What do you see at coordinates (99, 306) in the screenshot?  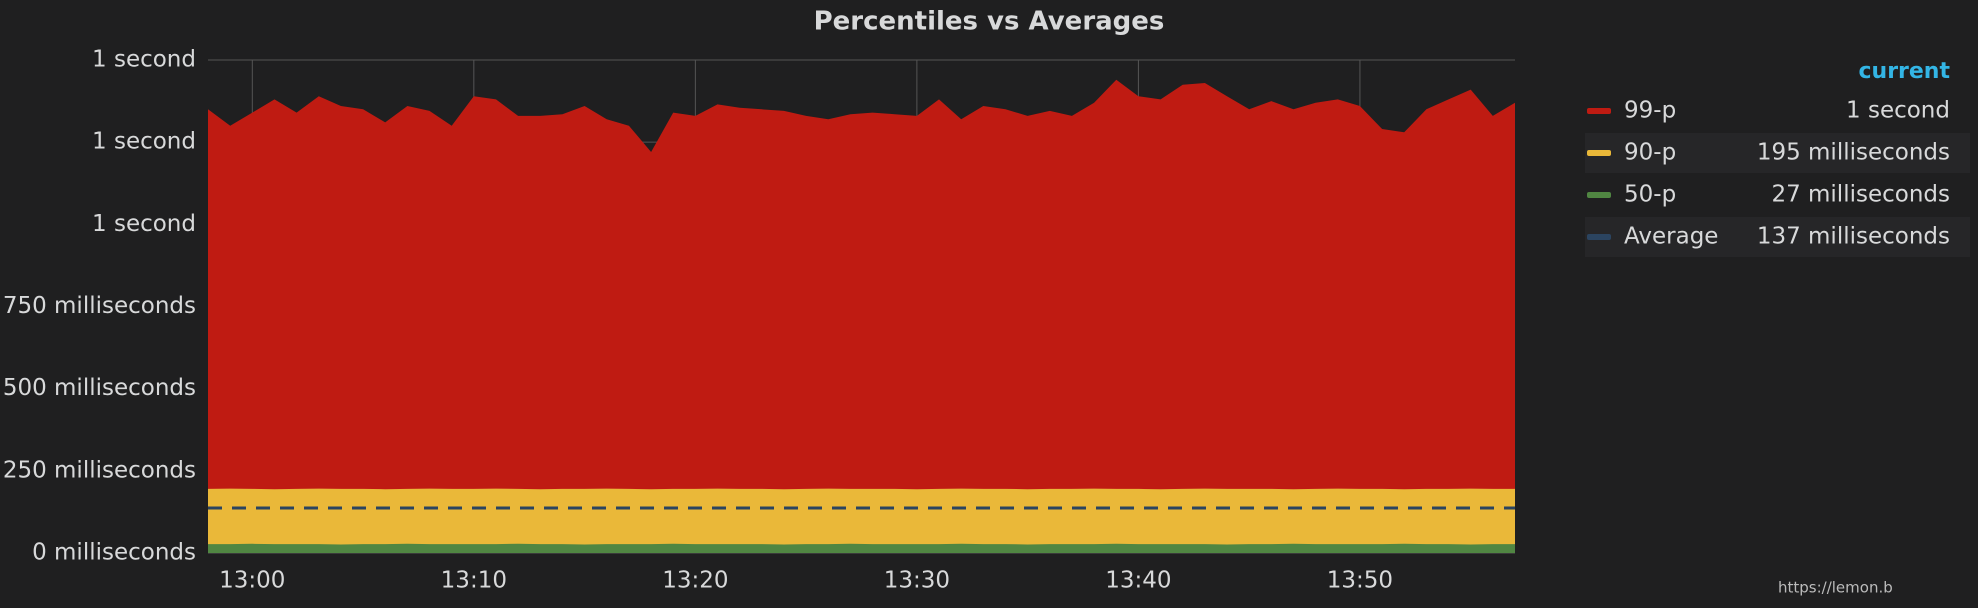 I see `y-tick-label: 750 milliseconds` at bounding box center [99, 306].